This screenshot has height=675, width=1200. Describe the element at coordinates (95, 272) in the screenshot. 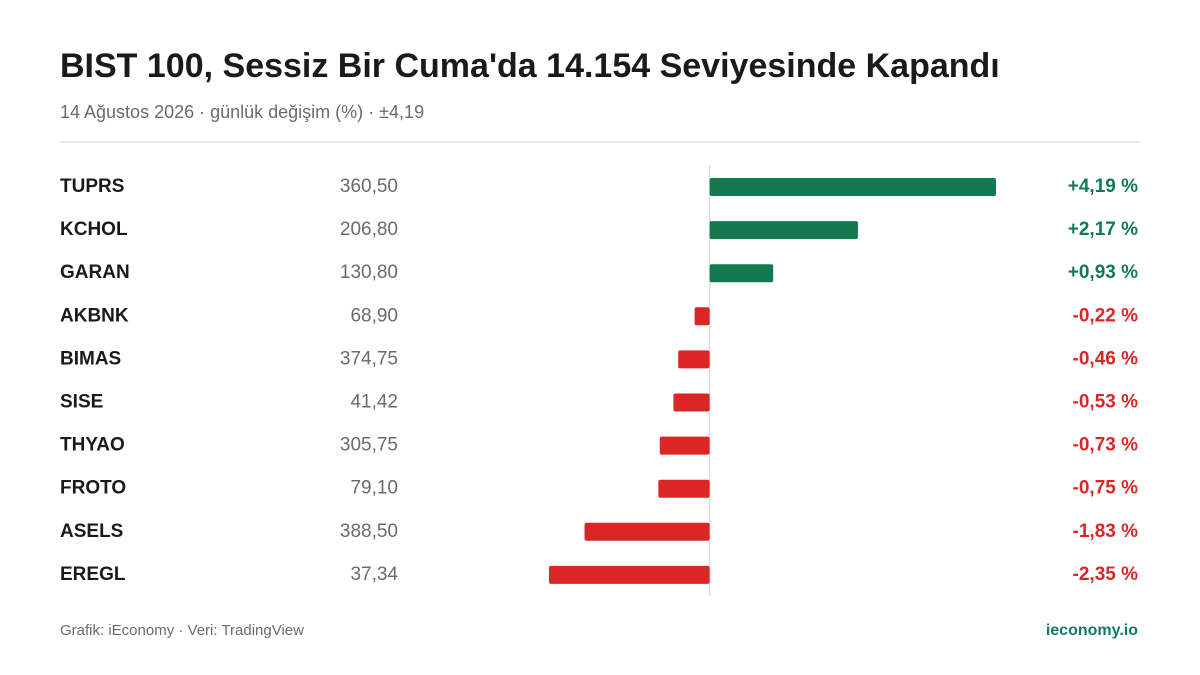

I see `ticker: GARAN` at that location.